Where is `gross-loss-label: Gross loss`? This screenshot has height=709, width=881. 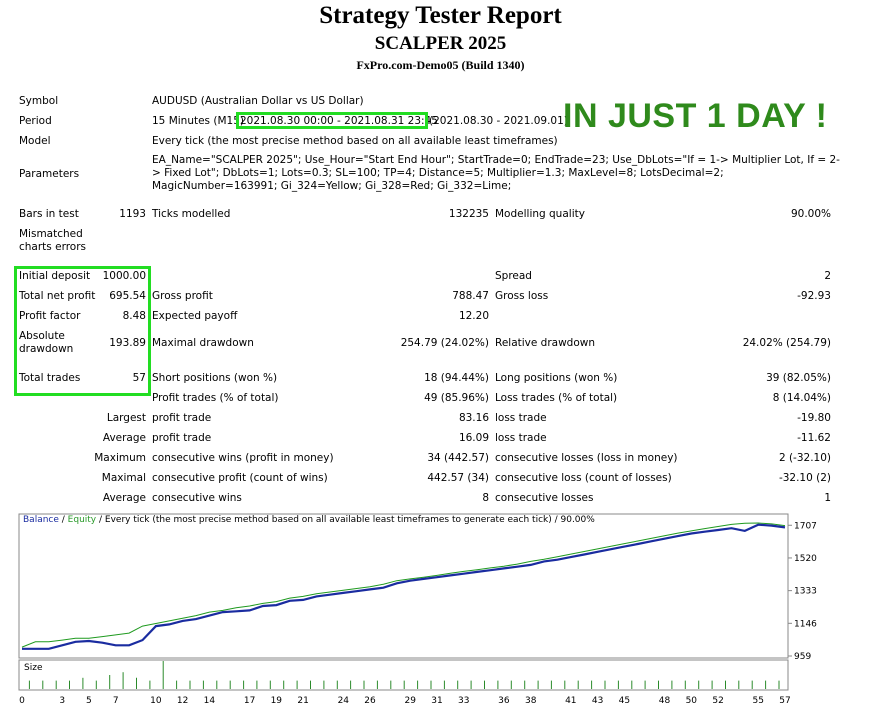 gross-loss-label: Gross loss is located at coordinates (522, 296).